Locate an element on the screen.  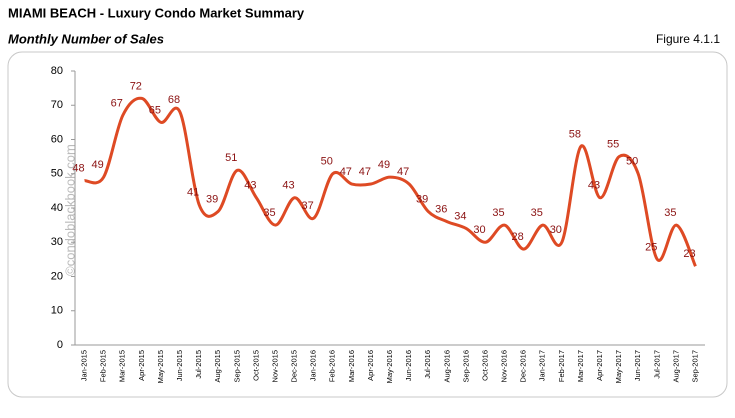
x-tick-label: Aug-2017 is located at coordinates (675, 366).